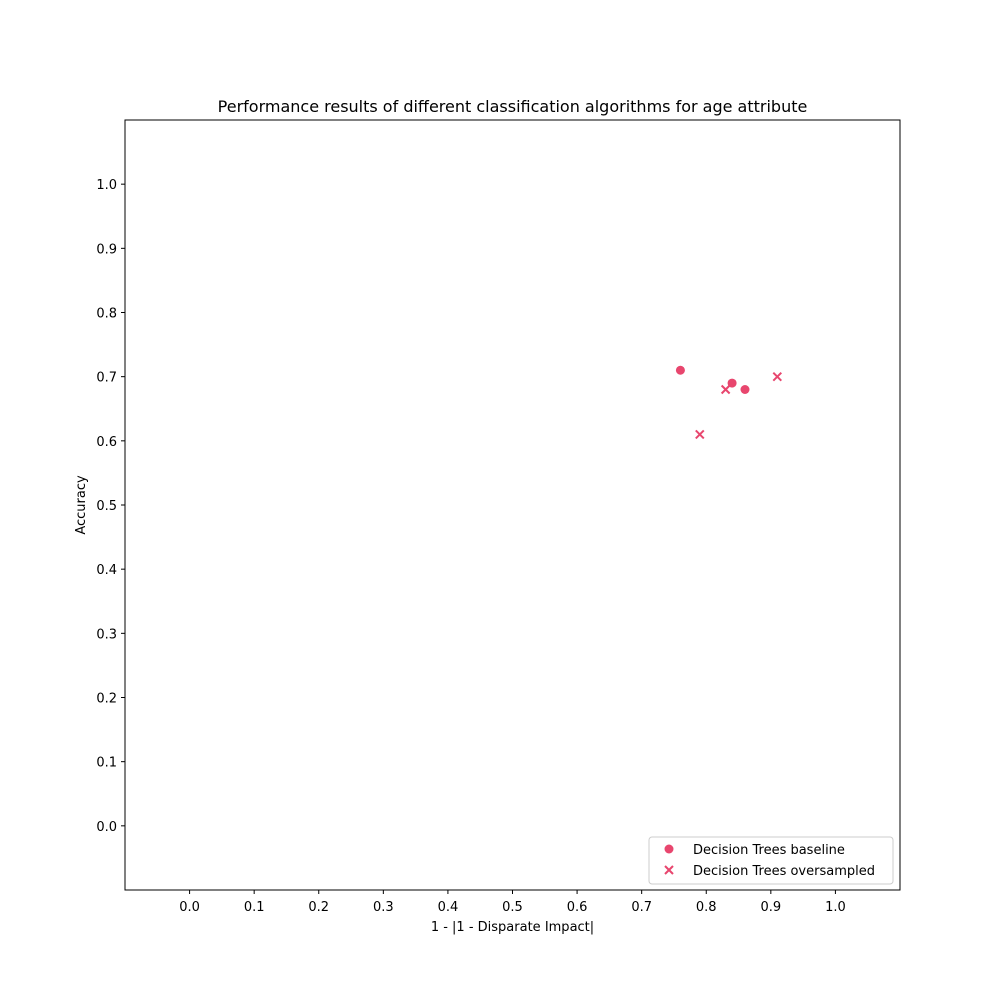 Image resolution: width=1000 pixels, height=1000 pixels. What do you see at coordinates (106, 570) in the screenshot?
I see `y-tick-label: 0.4` at bounding box center [106, 570].